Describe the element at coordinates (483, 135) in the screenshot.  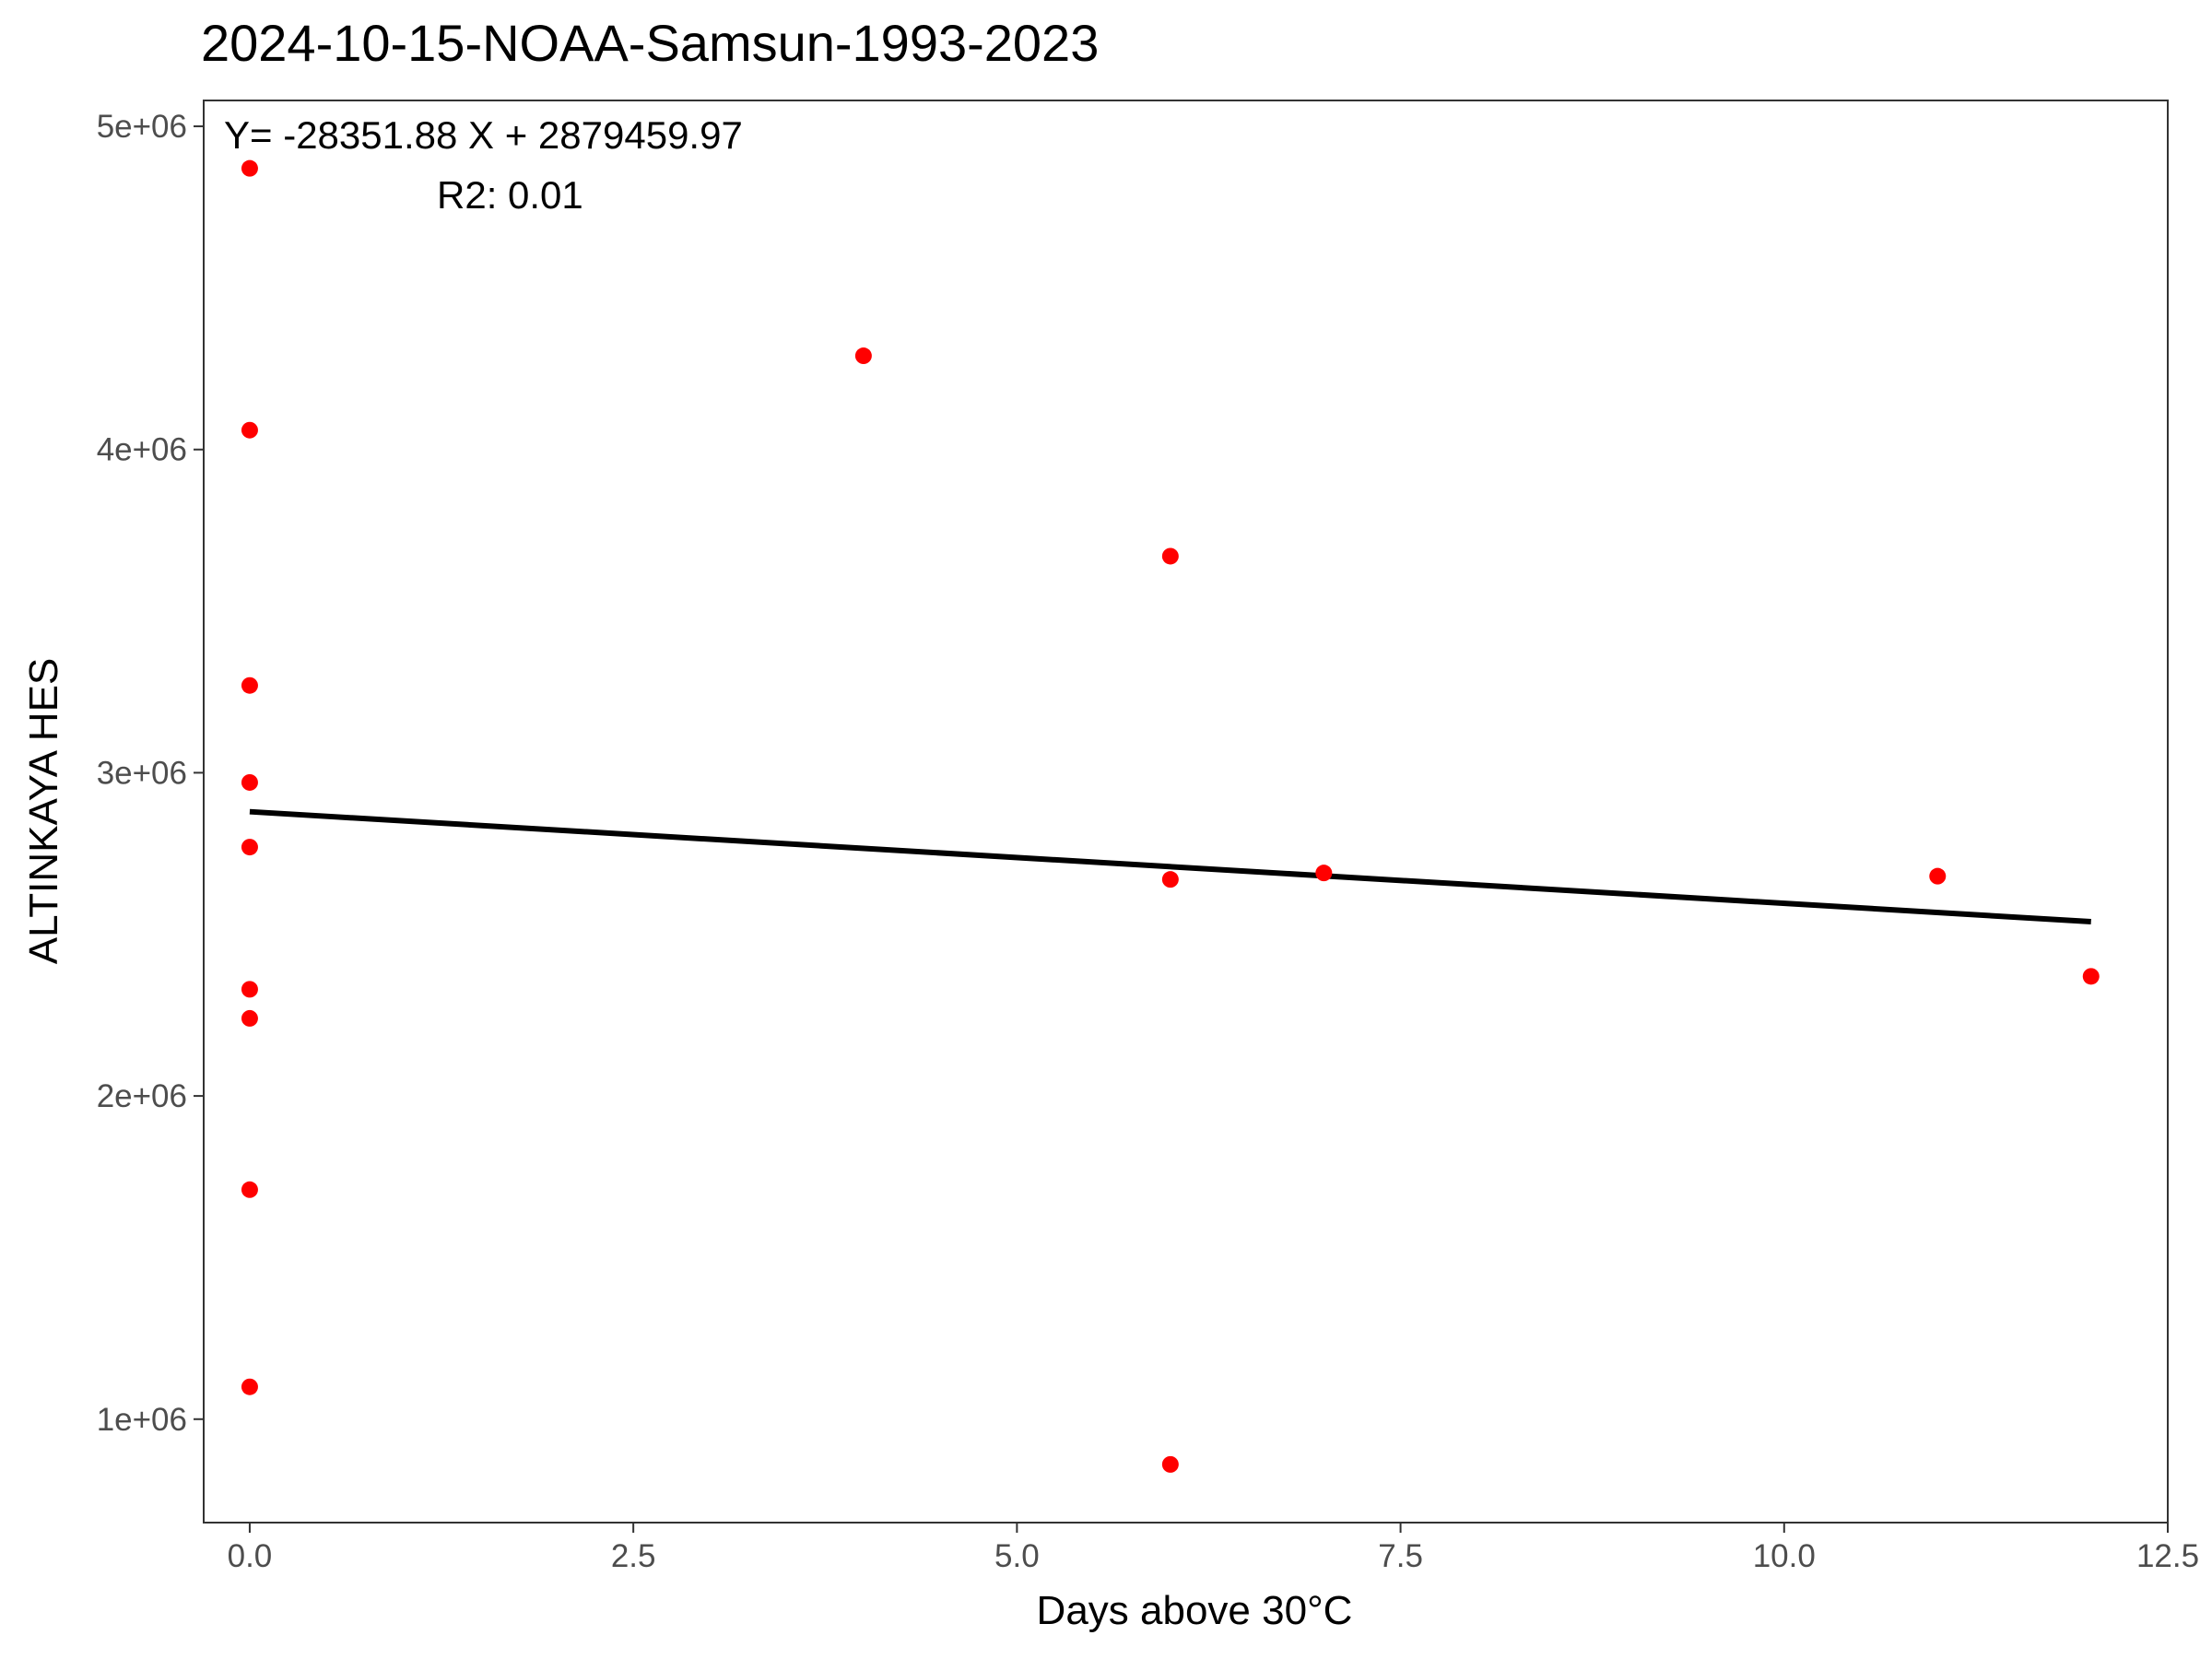
I see `regression-equation: Y= -28351.88 X + 2879459.97` at that location.